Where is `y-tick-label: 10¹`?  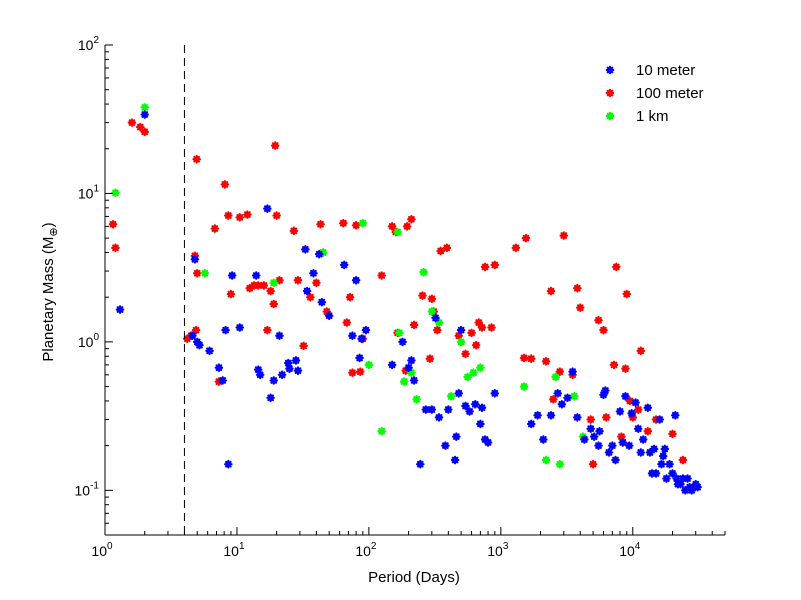 y-tick-label: 10¹ is located at coordinates (89, 192).